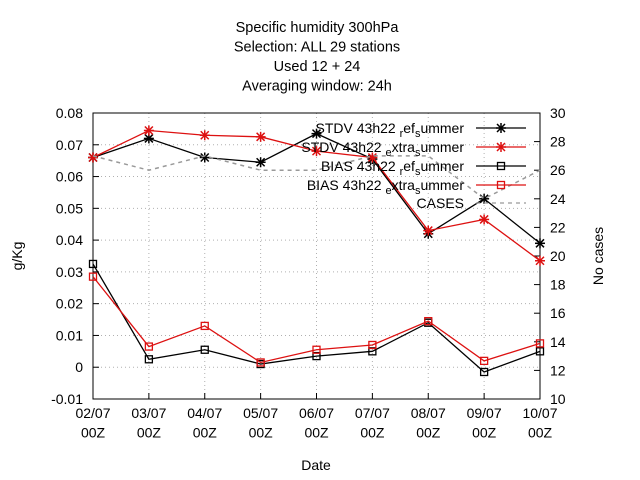  I want to click on y2-tick-label: 12, so click(558, 370).